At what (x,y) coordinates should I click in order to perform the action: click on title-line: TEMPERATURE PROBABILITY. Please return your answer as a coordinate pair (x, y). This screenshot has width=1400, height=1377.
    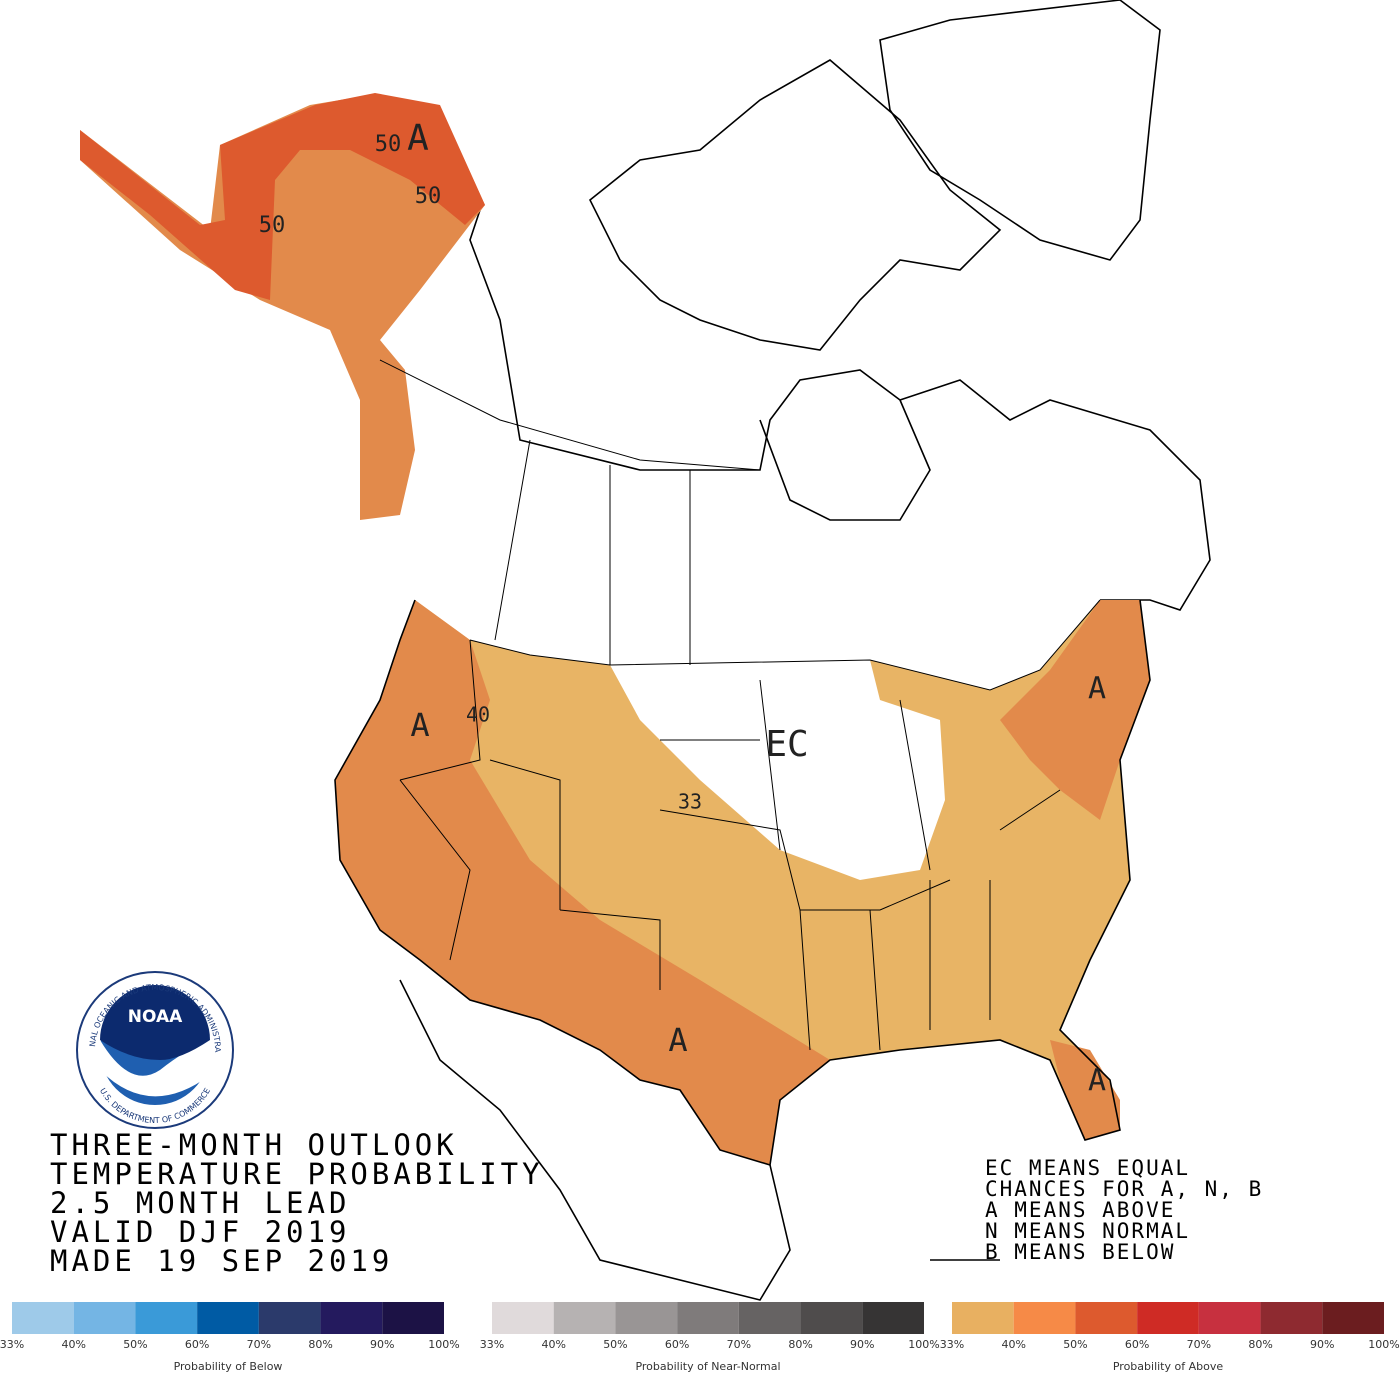
    Looking at the image, I should click on (297, 1174).